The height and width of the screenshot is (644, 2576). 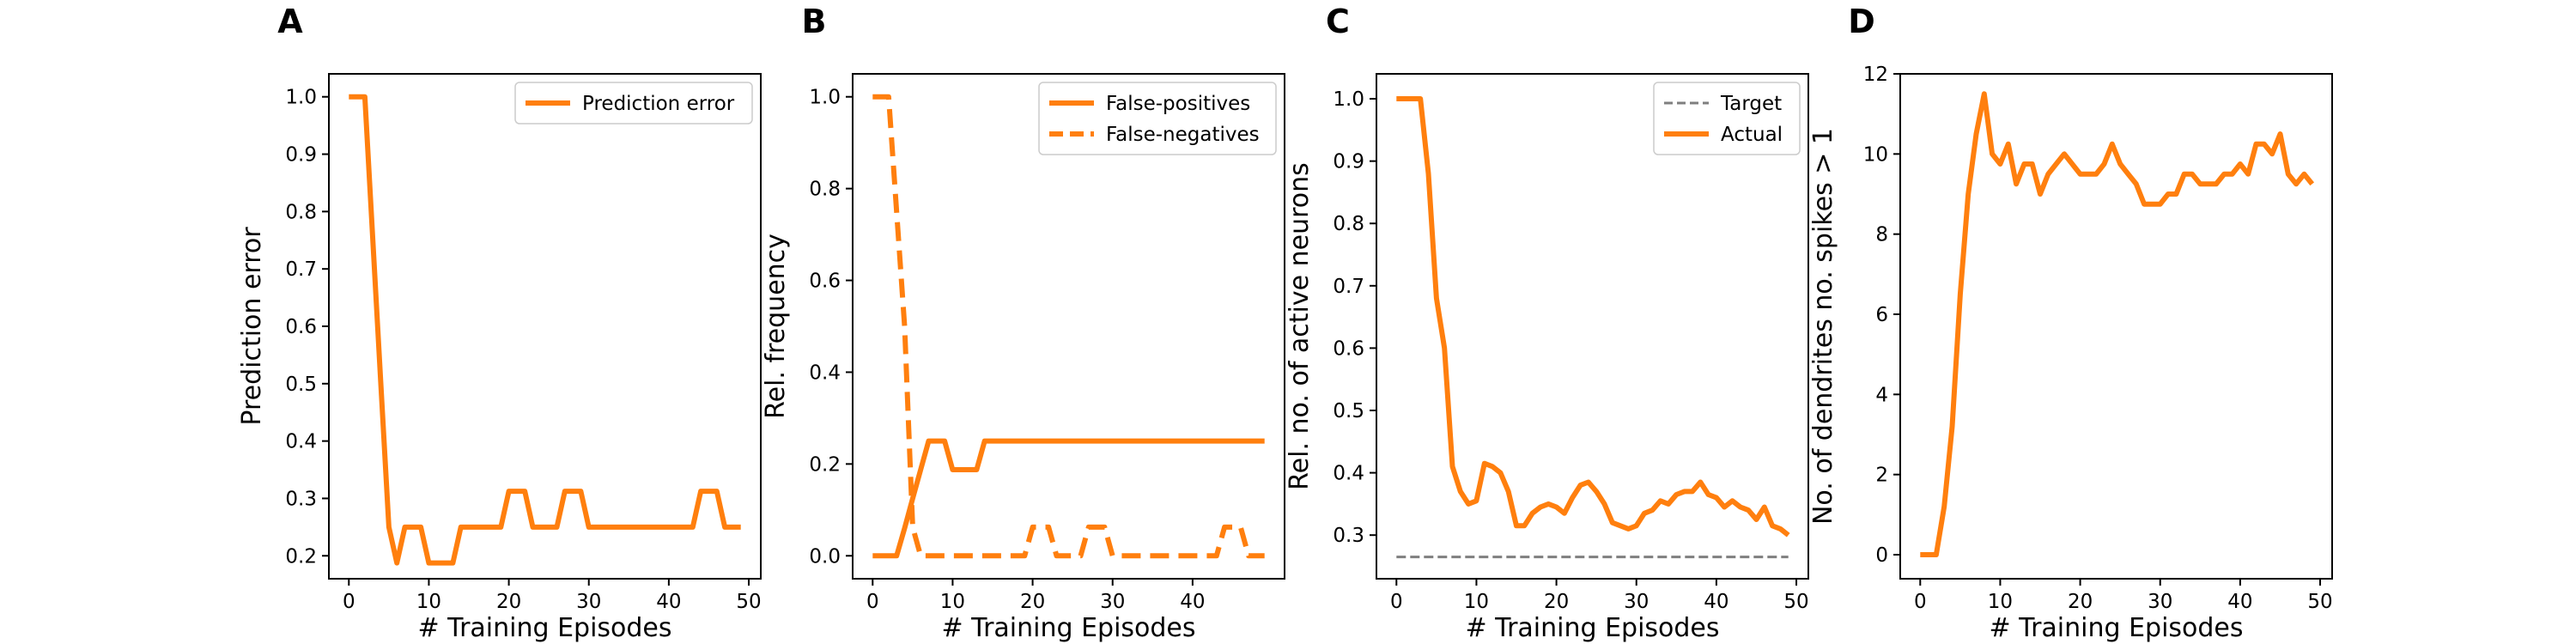 I want to click on y-axis-label: No. of dendrites no. spikes > 1, so click(x=1823, y=326).